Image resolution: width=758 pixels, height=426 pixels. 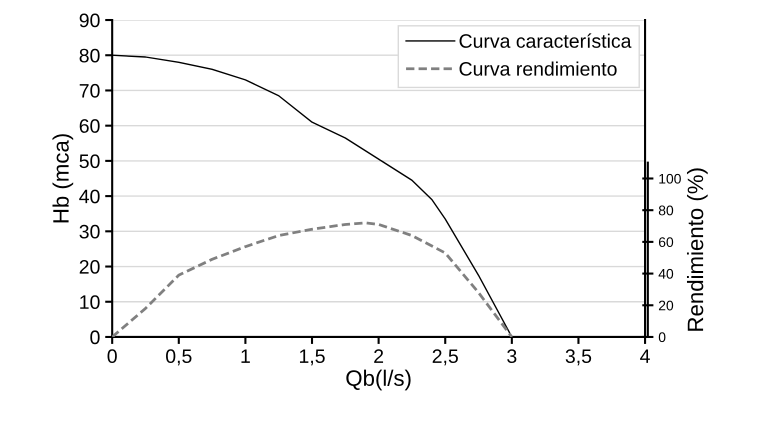 I want to click on legend-label: Curva rendimiento, so click(x=538, y=68).